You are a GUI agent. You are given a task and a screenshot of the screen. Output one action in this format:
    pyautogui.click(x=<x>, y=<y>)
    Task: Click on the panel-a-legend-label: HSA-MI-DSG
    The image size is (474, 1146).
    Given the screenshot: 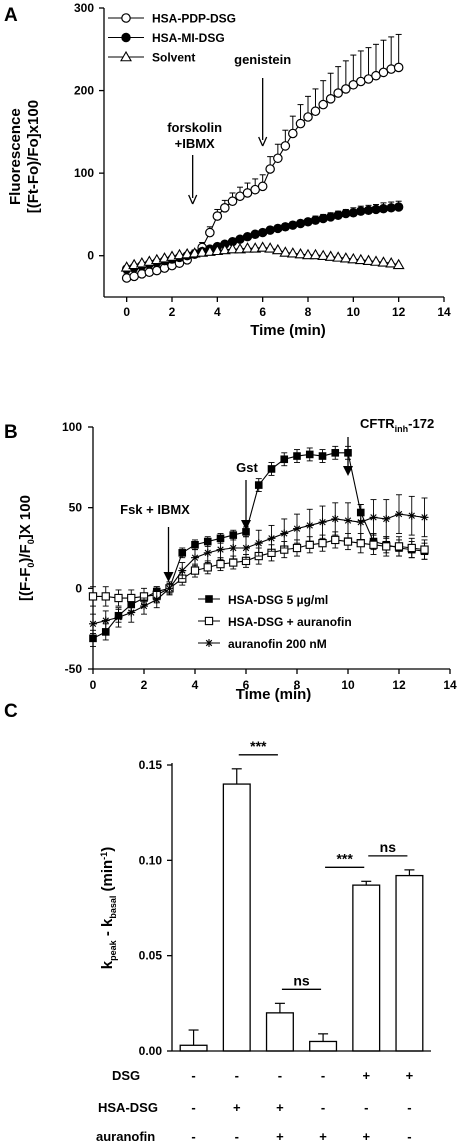 What is the action you would take?
    pyautogui.click(x=188, y=38)
    